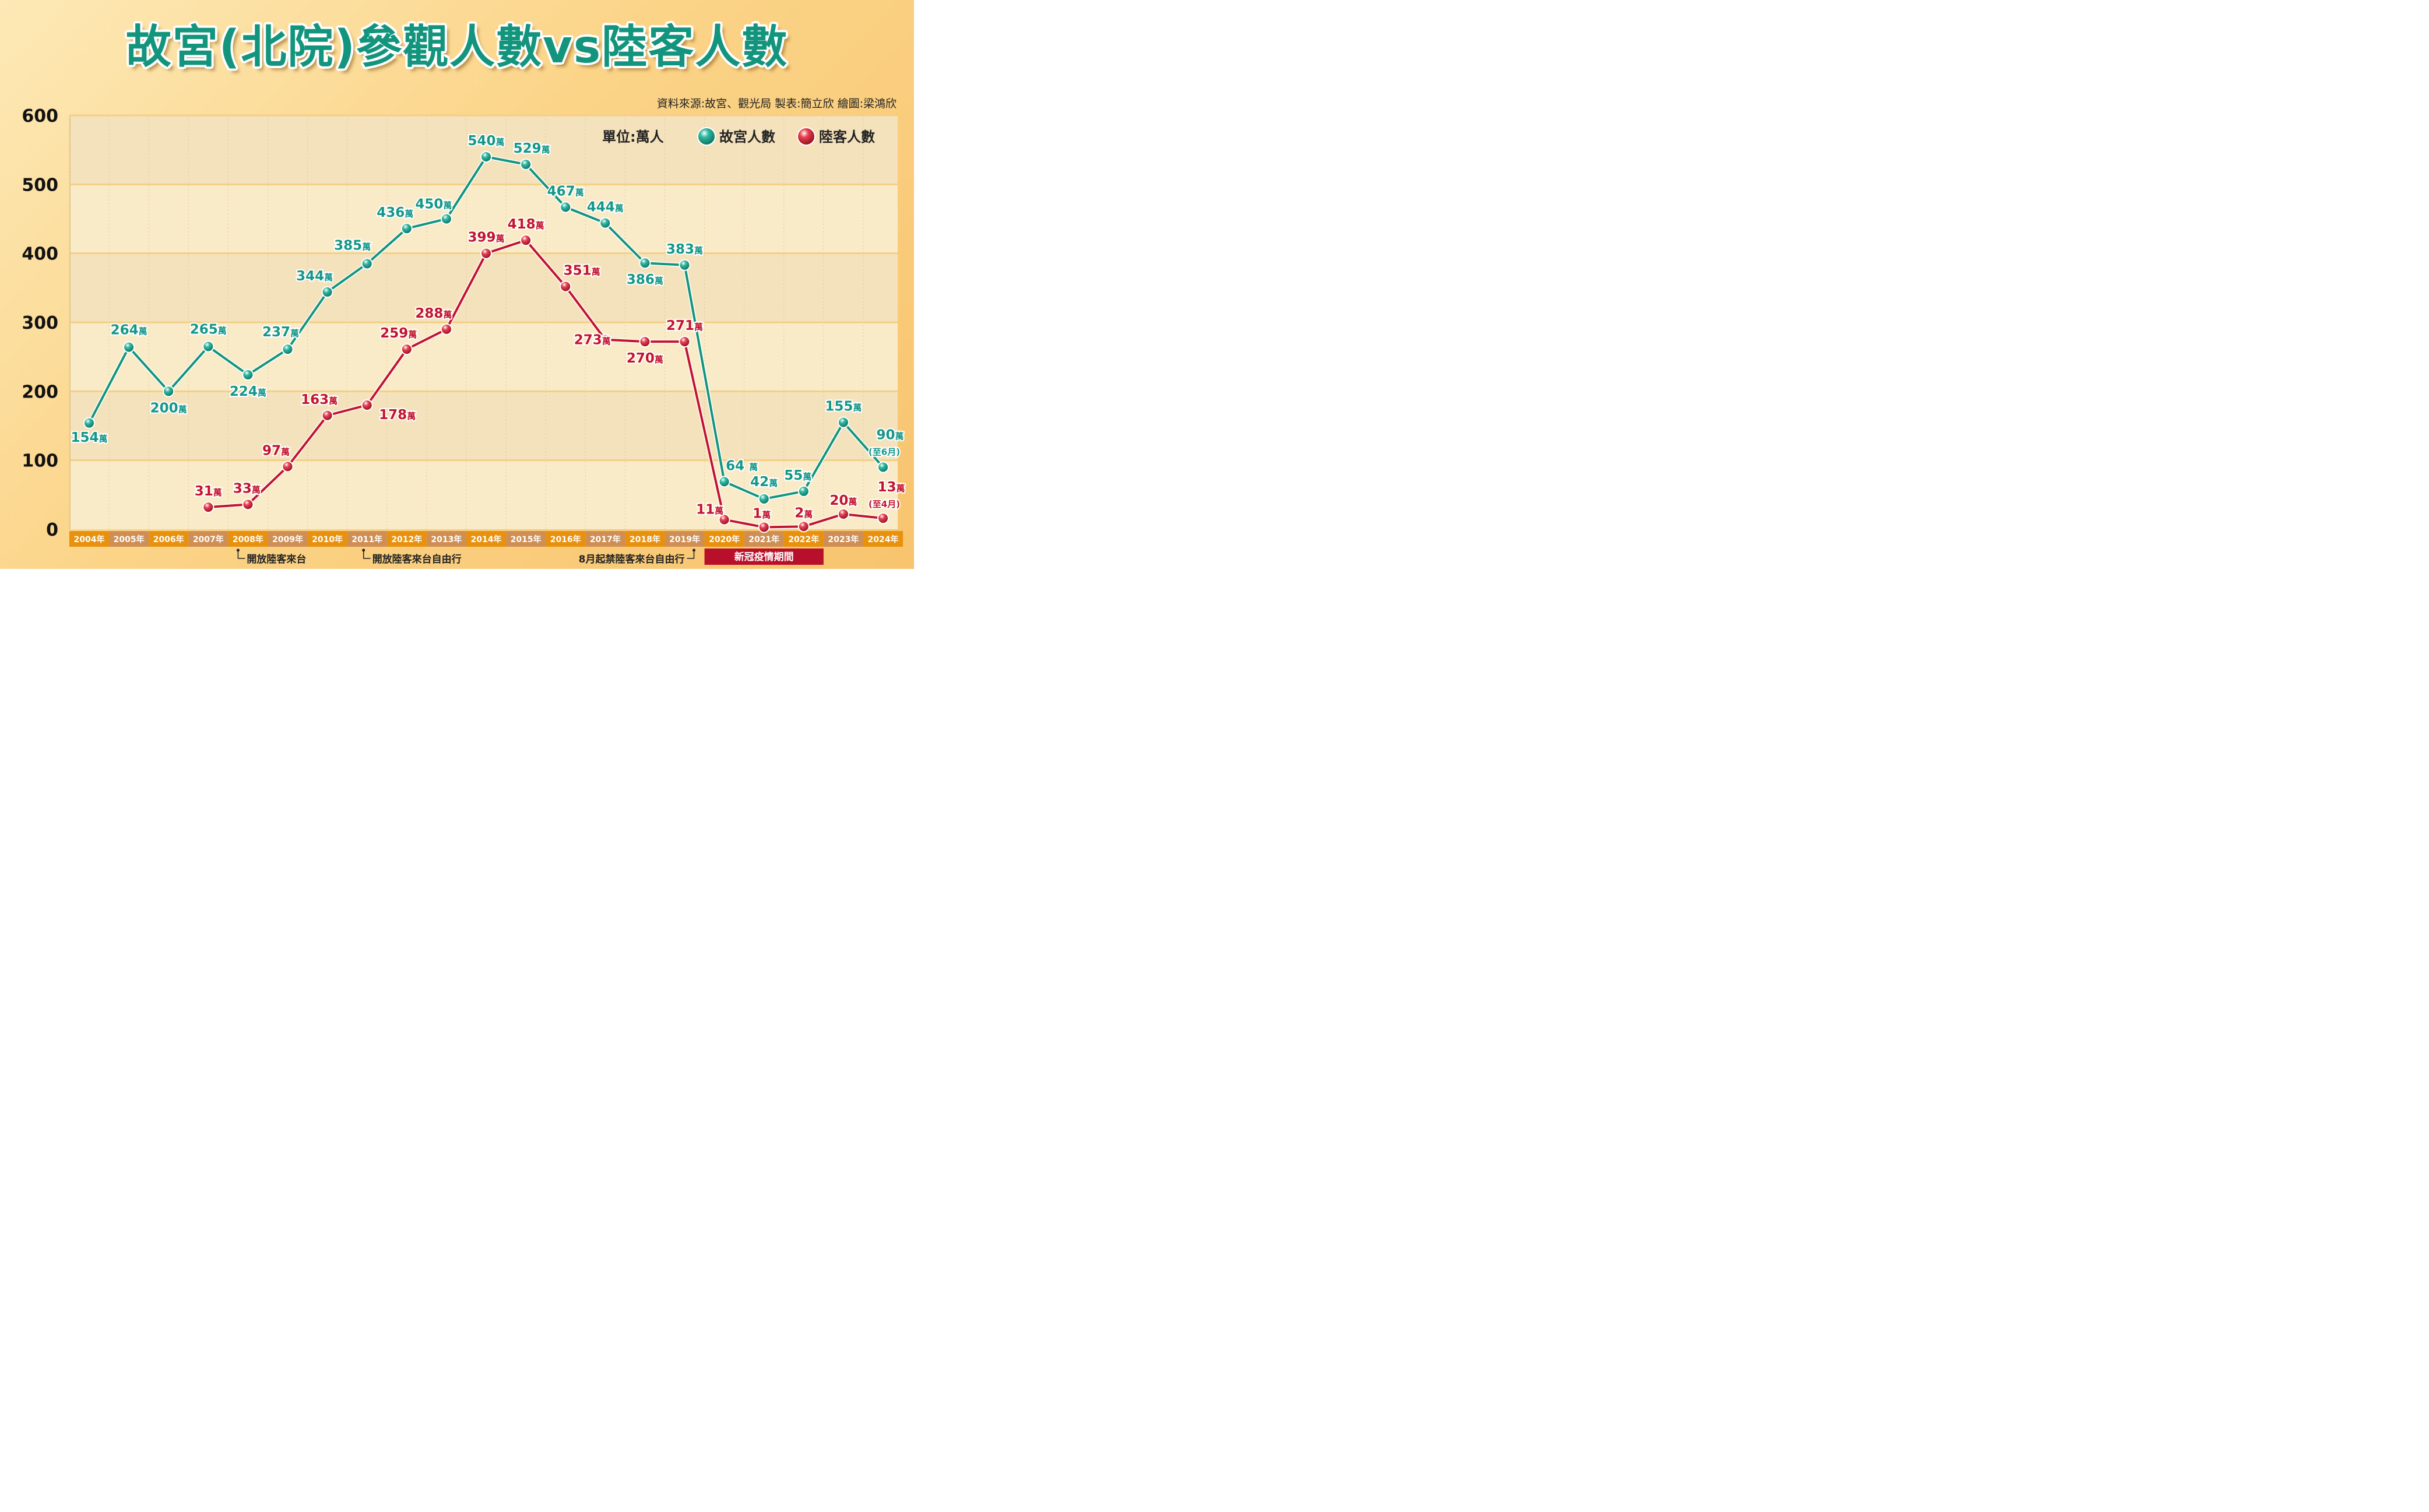  What do you see at coordinates (40, 461) in the screenshot?
I see `y-tick-label: 100` at bounding box center [40, 461].